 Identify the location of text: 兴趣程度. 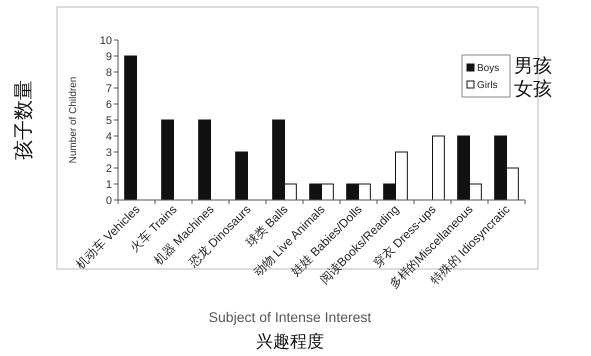
(290, 341).